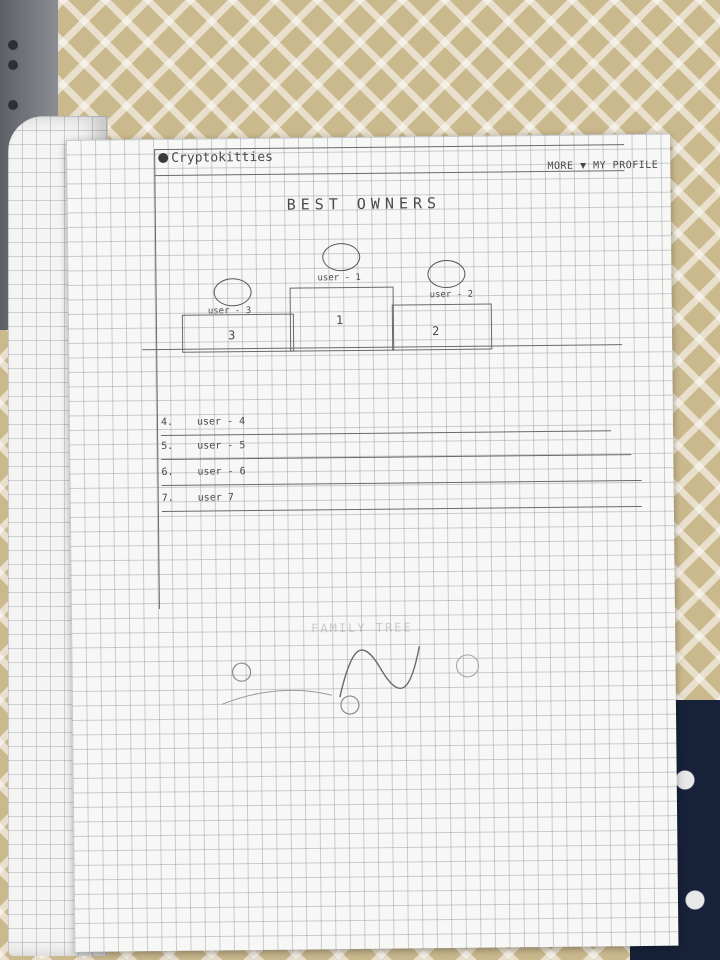  What do you see at coordinates (167, 422) in the screenshot?
I see `list-item-rank: 4.` at bounding box center [167, 422].